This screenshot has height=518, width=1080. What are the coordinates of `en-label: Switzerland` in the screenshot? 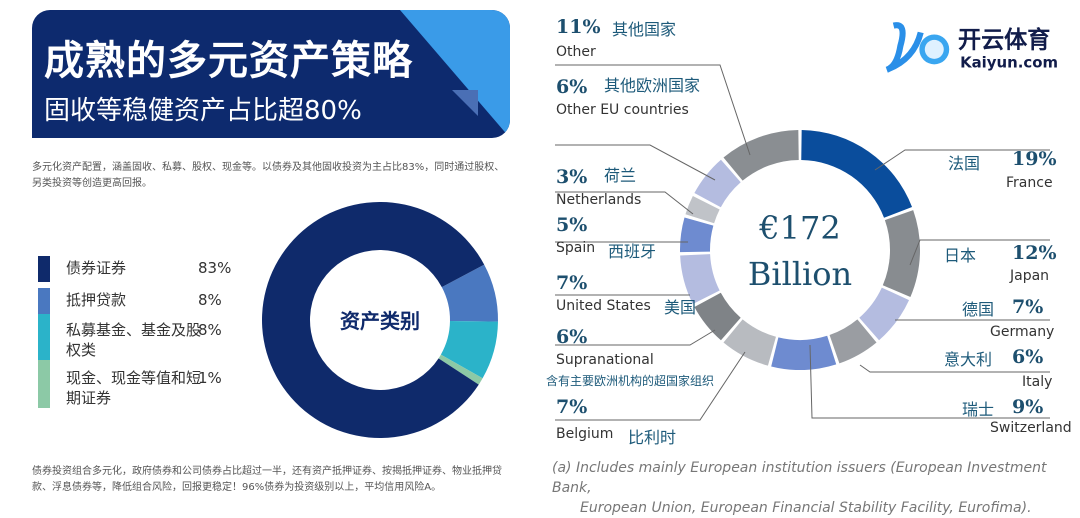 It's located at (1031, 428).